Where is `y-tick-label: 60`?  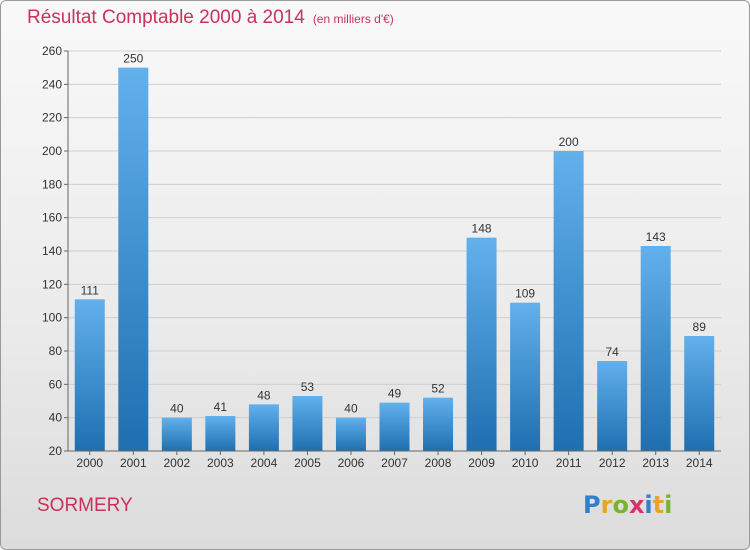 y-tick-label: 60 is located at coordinates (56, 384).